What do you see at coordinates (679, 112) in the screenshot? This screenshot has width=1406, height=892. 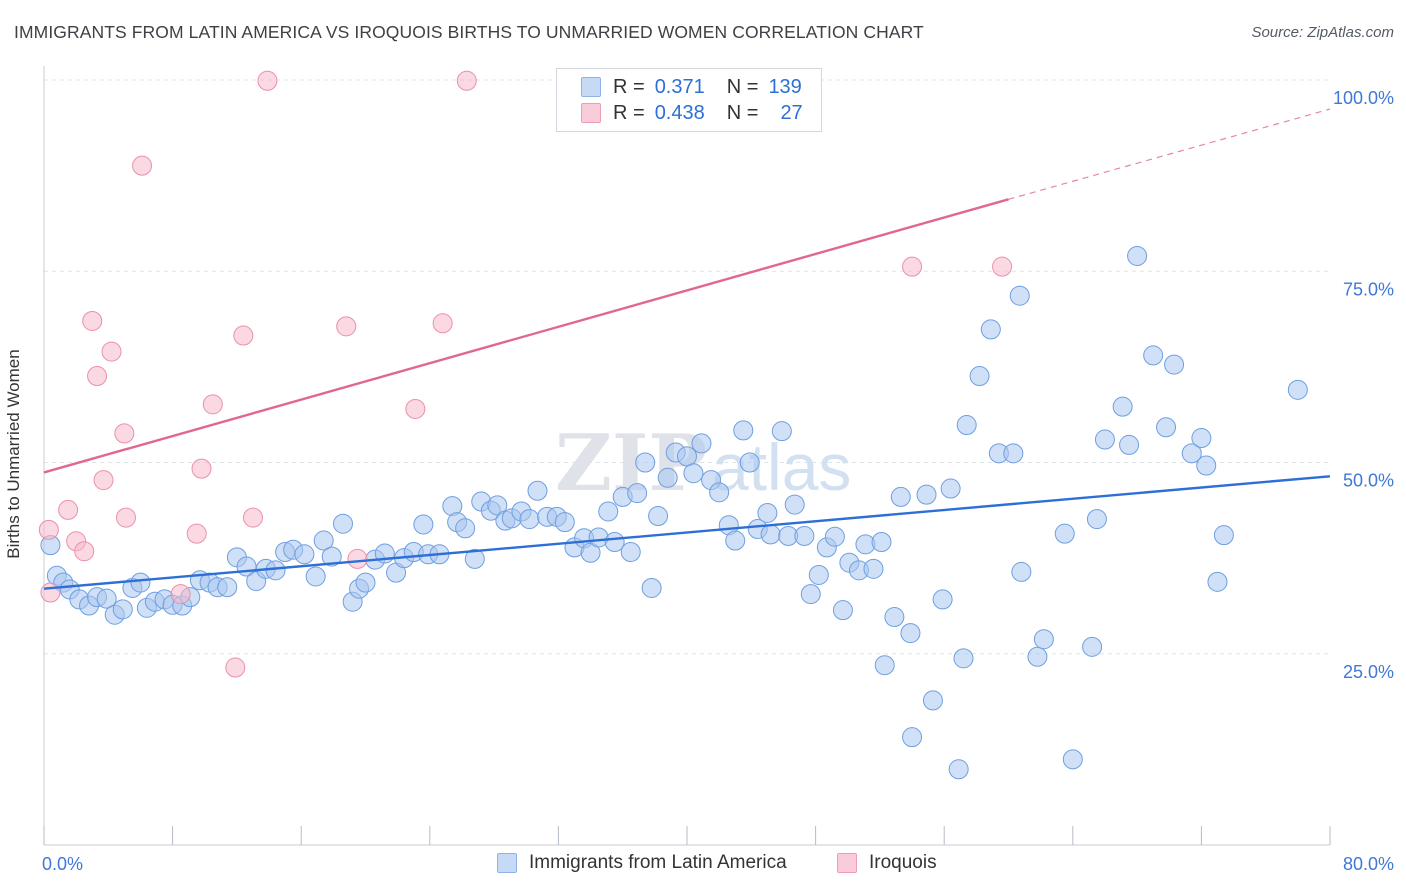 I see `legend-r-value: 0.438` at bounding box center [679, 112].